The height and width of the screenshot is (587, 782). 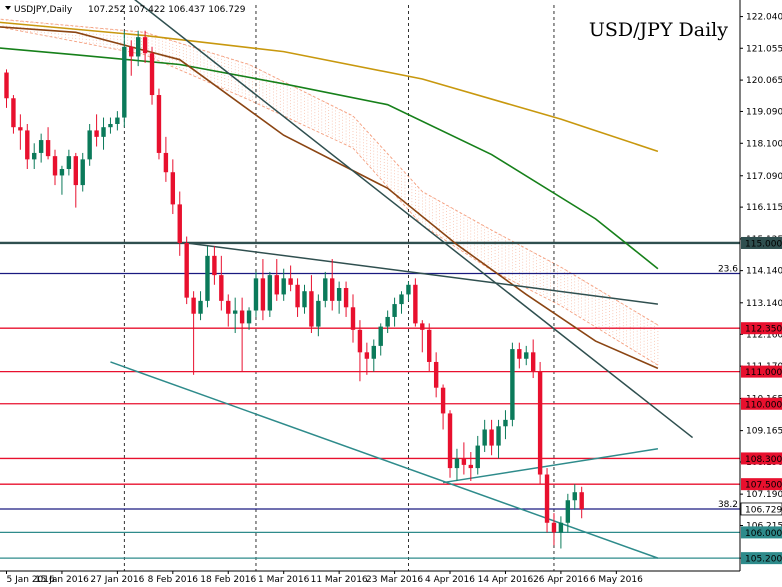 What do you see at coordinates (43, 10) in the screenshot?
I see `symbol-label: USDJPY,Daily` at bounding box center [43, 10].